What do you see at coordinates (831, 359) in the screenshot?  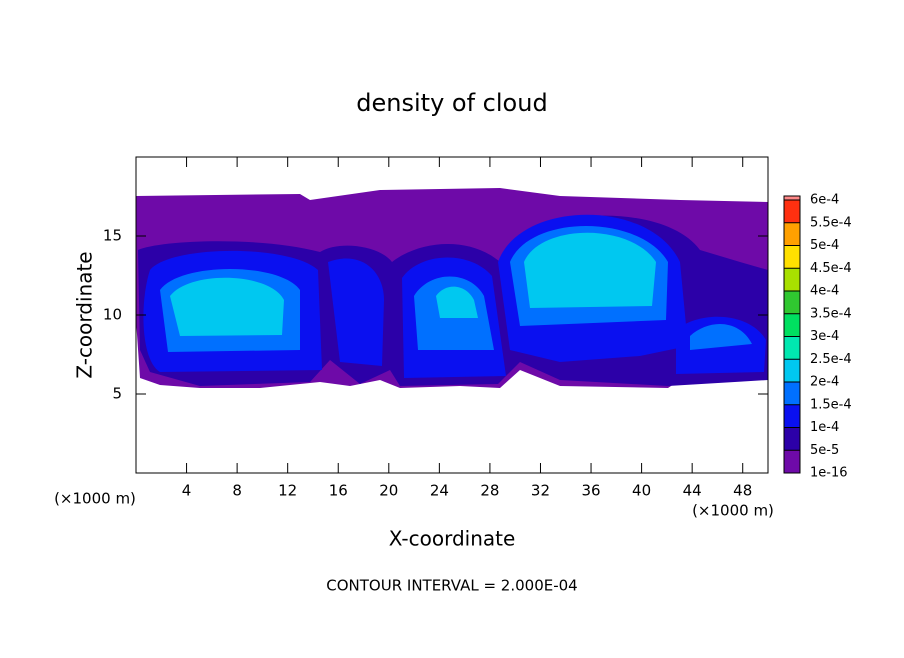 I see `colorbar-label: 2.5e-4` at bounding box center [831, 359].